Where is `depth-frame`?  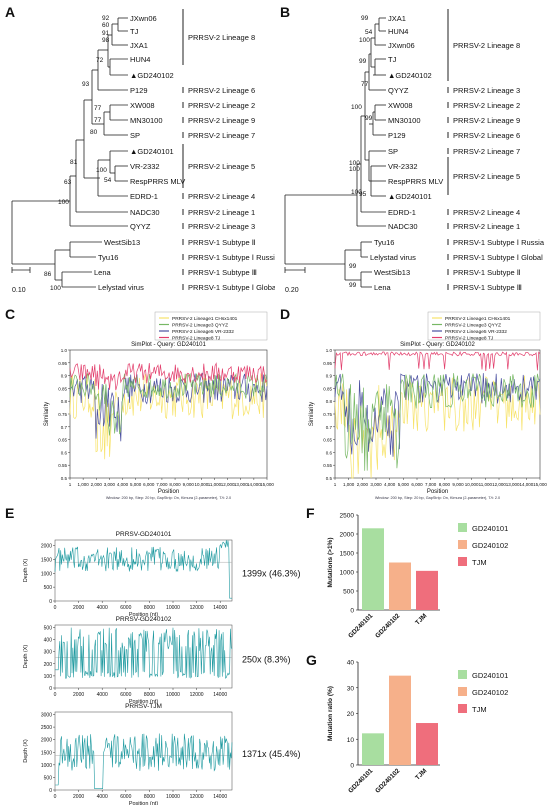
depth-frame is located at coordinates (143, 570).